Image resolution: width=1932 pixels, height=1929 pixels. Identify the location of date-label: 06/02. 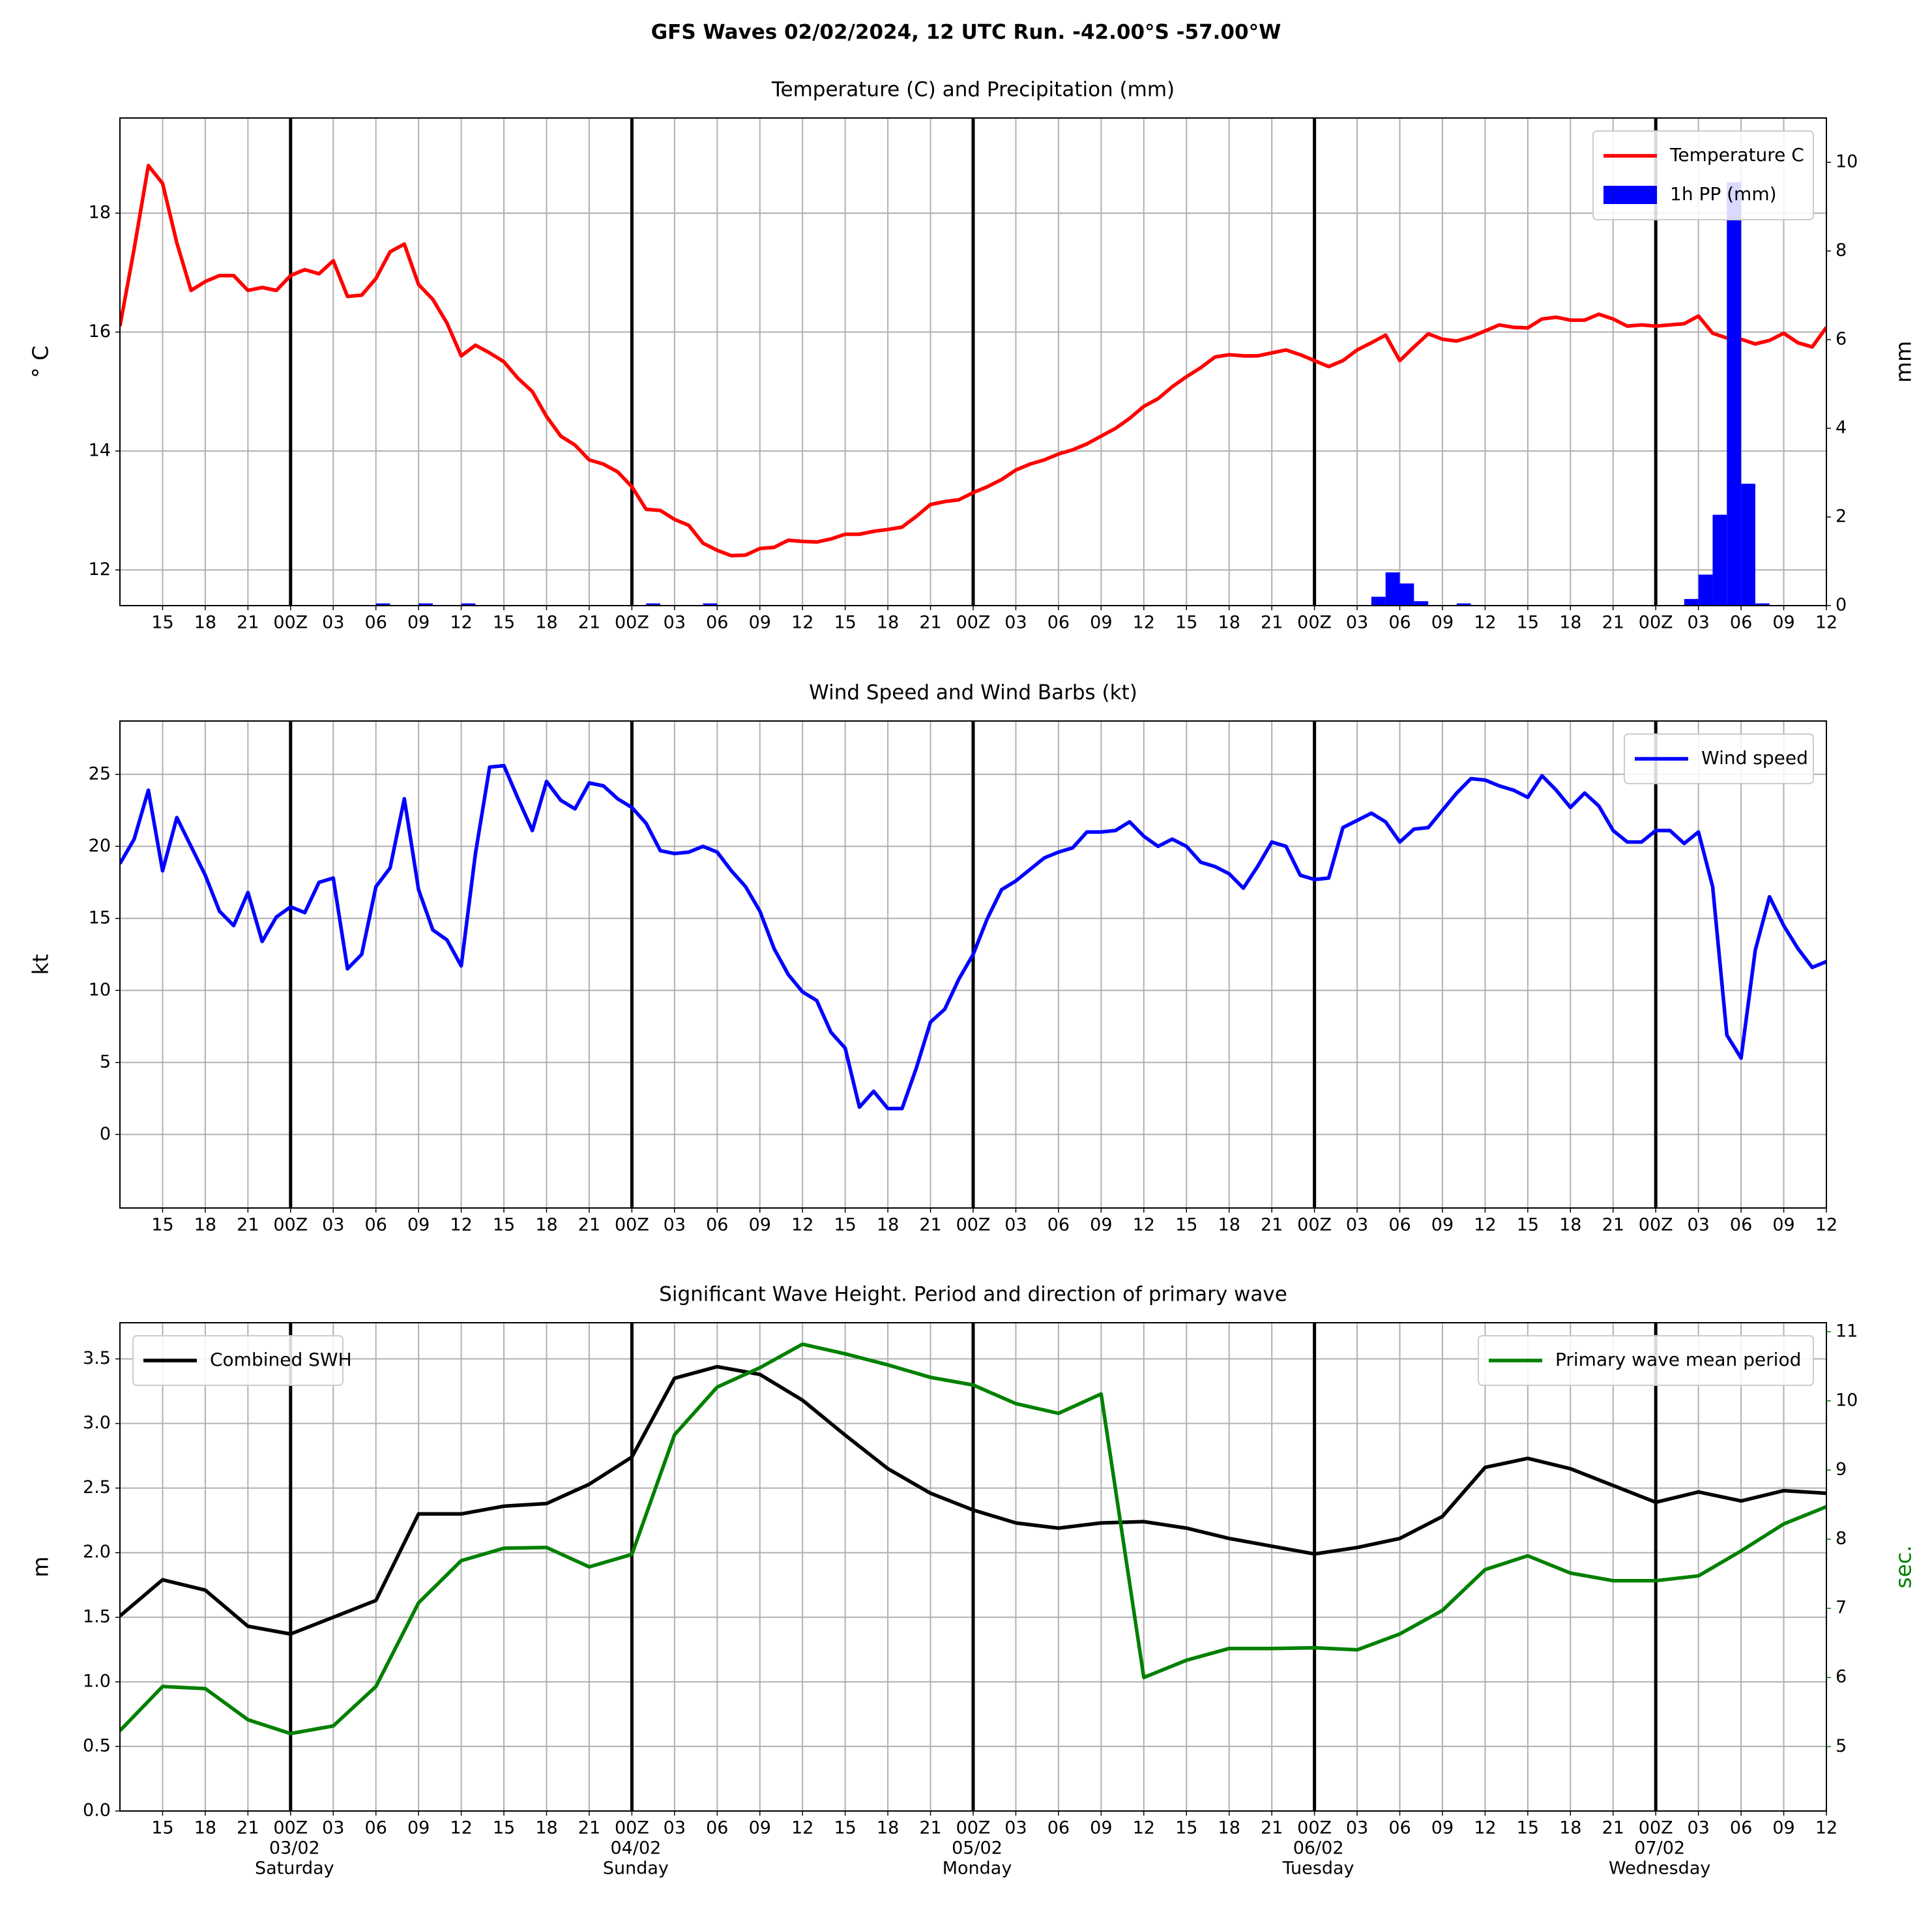
(1318, 1848).